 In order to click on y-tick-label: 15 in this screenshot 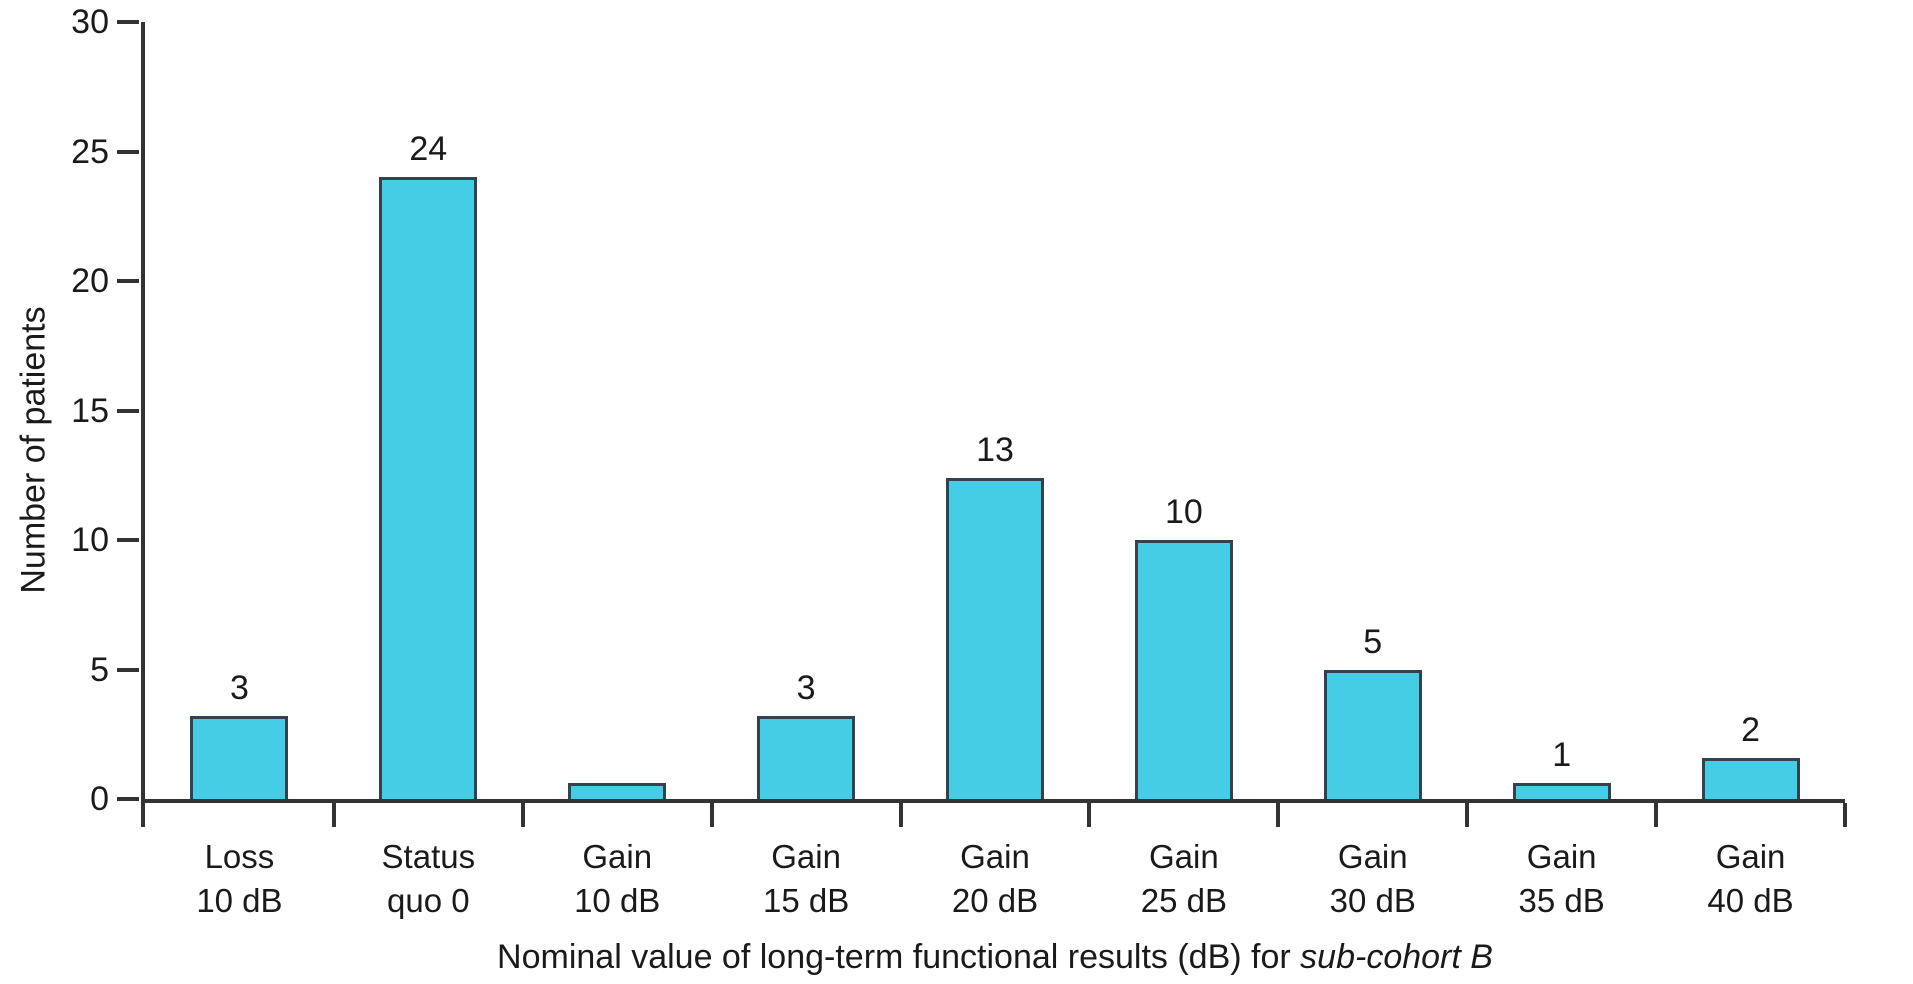, I will do `click(90, 410)`.